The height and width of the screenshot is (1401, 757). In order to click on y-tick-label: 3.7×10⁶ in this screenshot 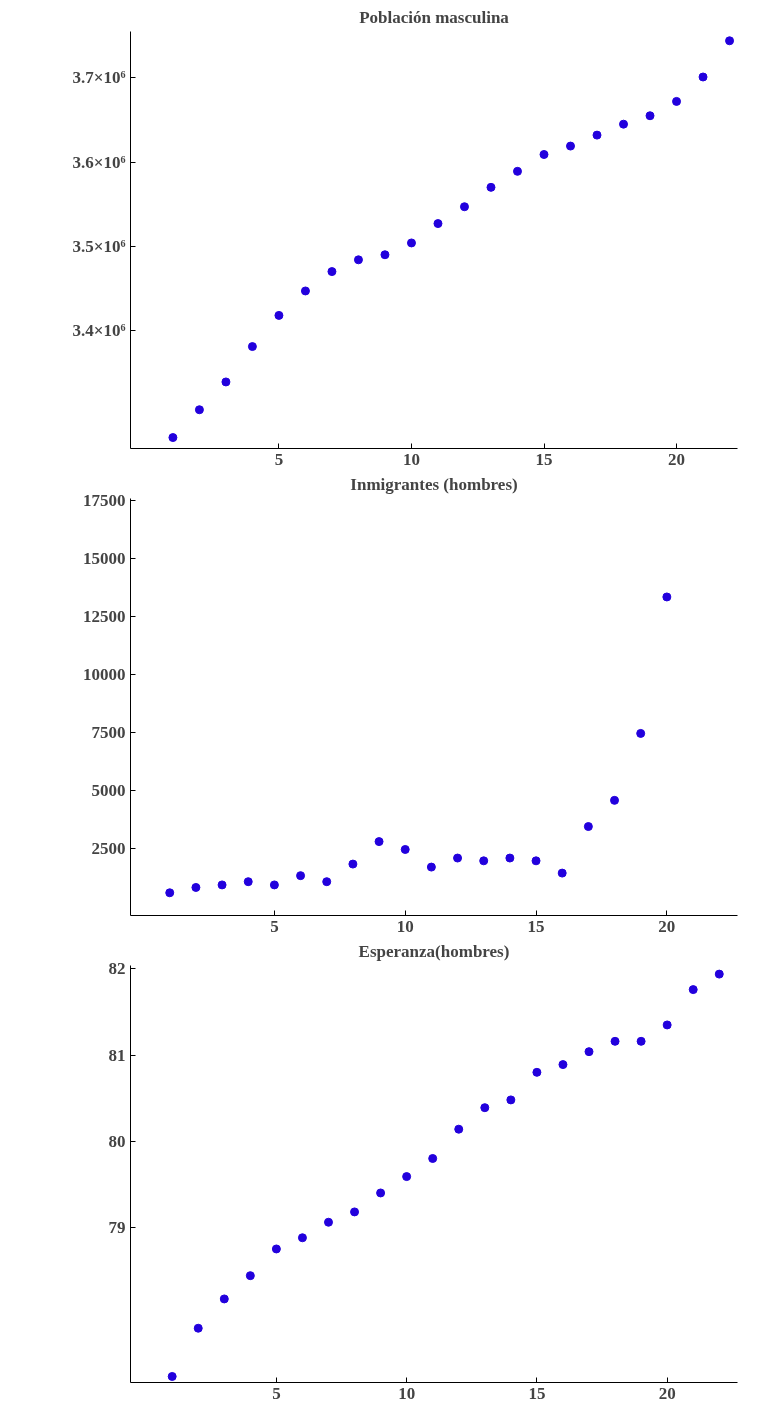, I will do `click(99, 78)`.